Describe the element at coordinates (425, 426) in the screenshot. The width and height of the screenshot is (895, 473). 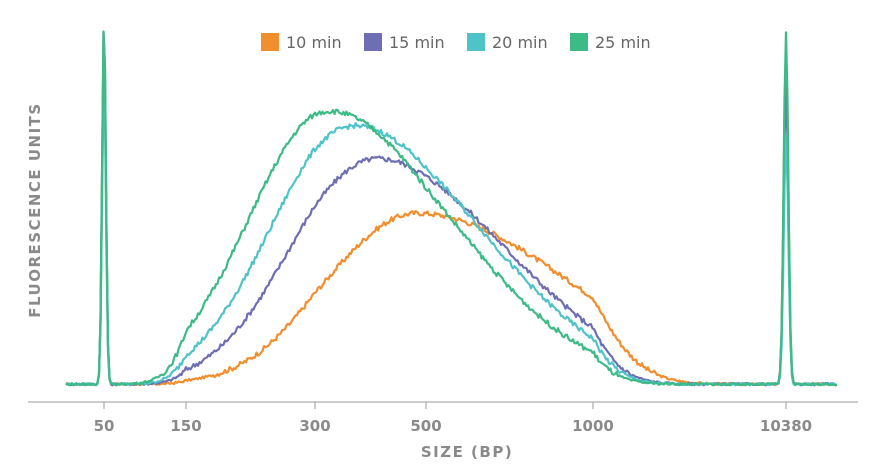
I see `x-tick-label-500: 500` at that location.